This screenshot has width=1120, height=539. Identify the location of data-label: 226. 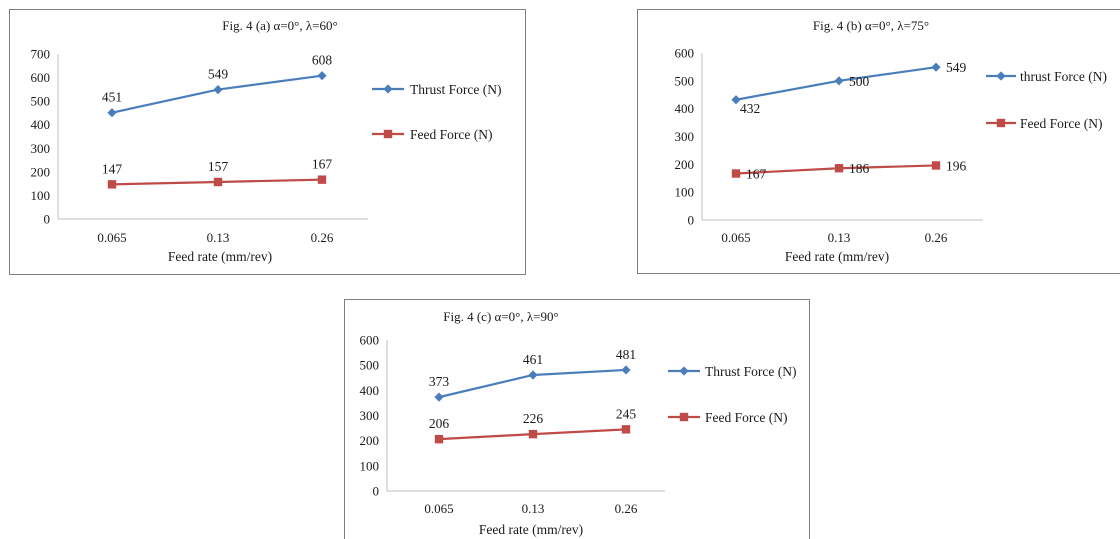
(533, 418).